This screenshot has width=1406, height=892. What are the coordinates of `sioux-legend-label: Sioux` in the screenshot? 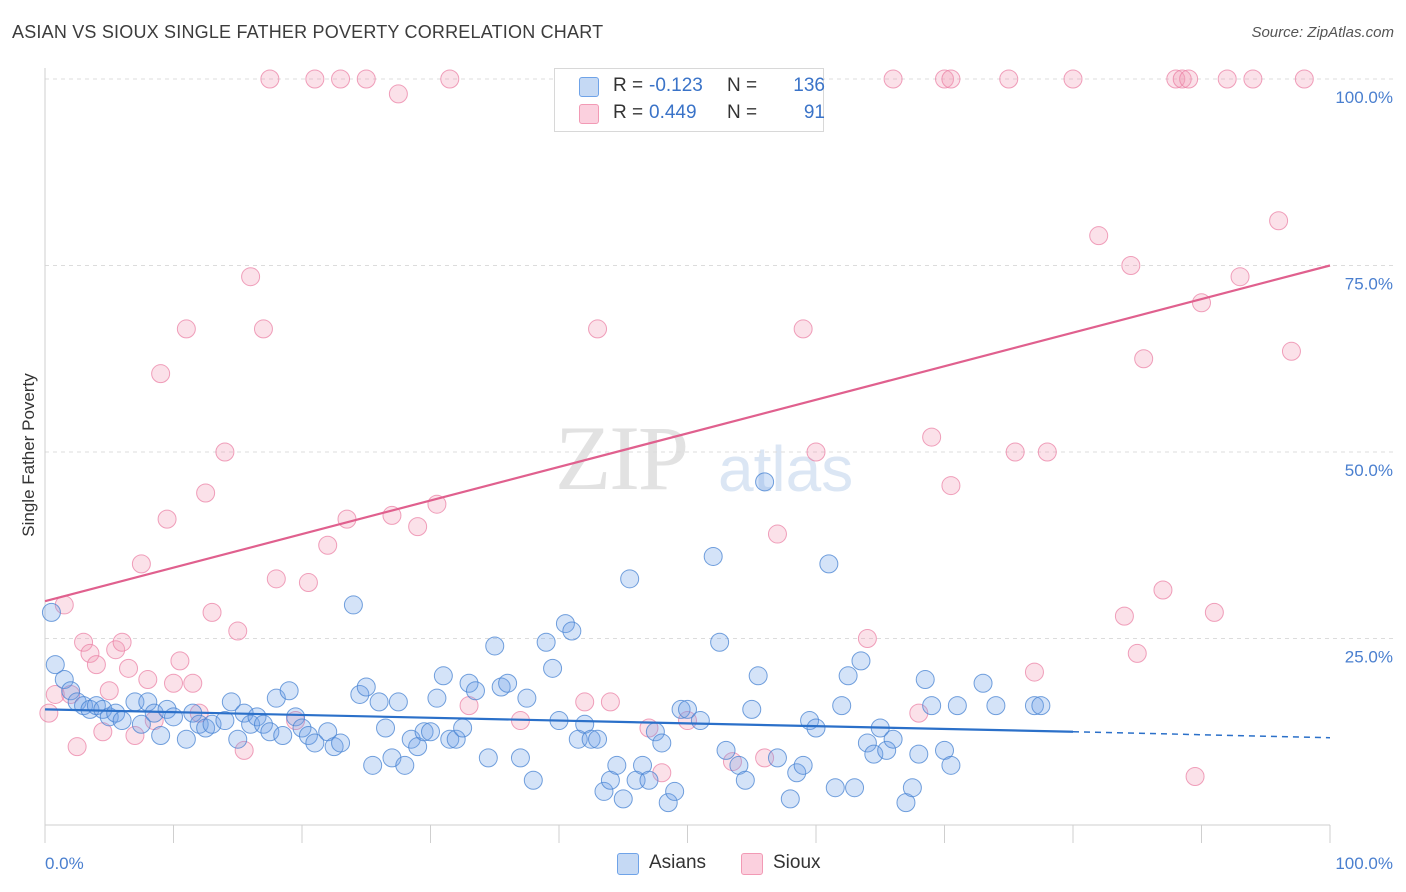 It's located at (797, 862).